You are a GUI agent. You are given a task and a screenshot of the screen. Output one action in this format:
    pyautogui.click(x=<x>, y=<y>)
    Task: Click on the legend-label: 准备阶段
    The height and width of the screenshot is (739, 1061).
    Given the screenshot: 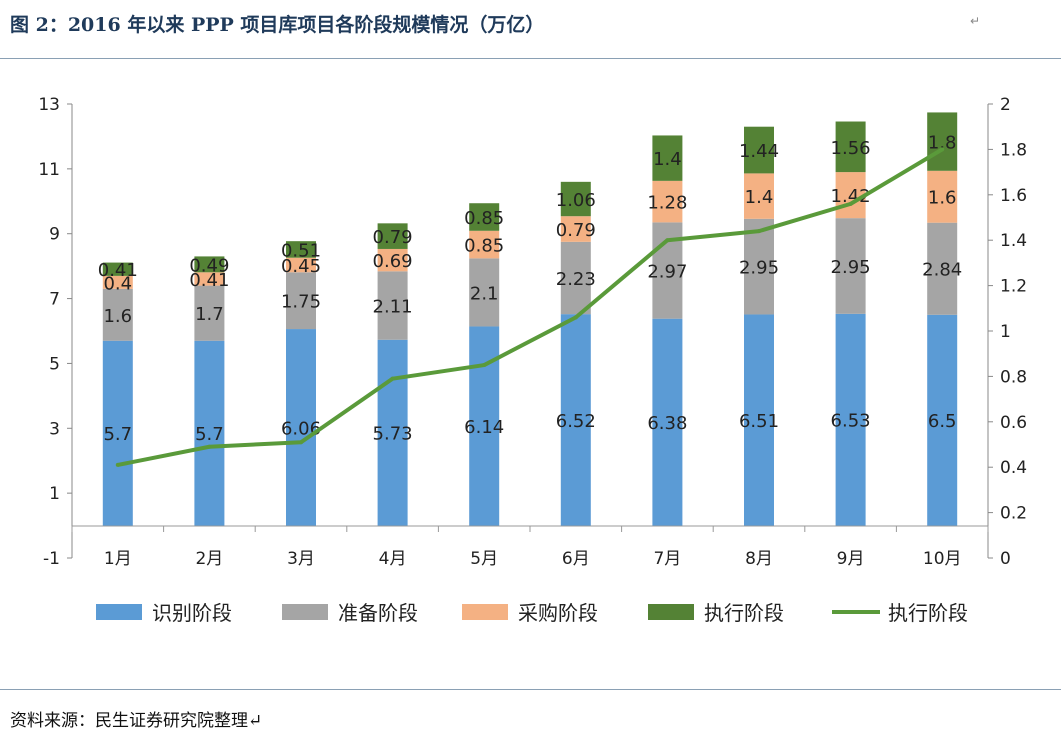 What is the action you would take?
    pyautogui.click(x=378, y=613)
    